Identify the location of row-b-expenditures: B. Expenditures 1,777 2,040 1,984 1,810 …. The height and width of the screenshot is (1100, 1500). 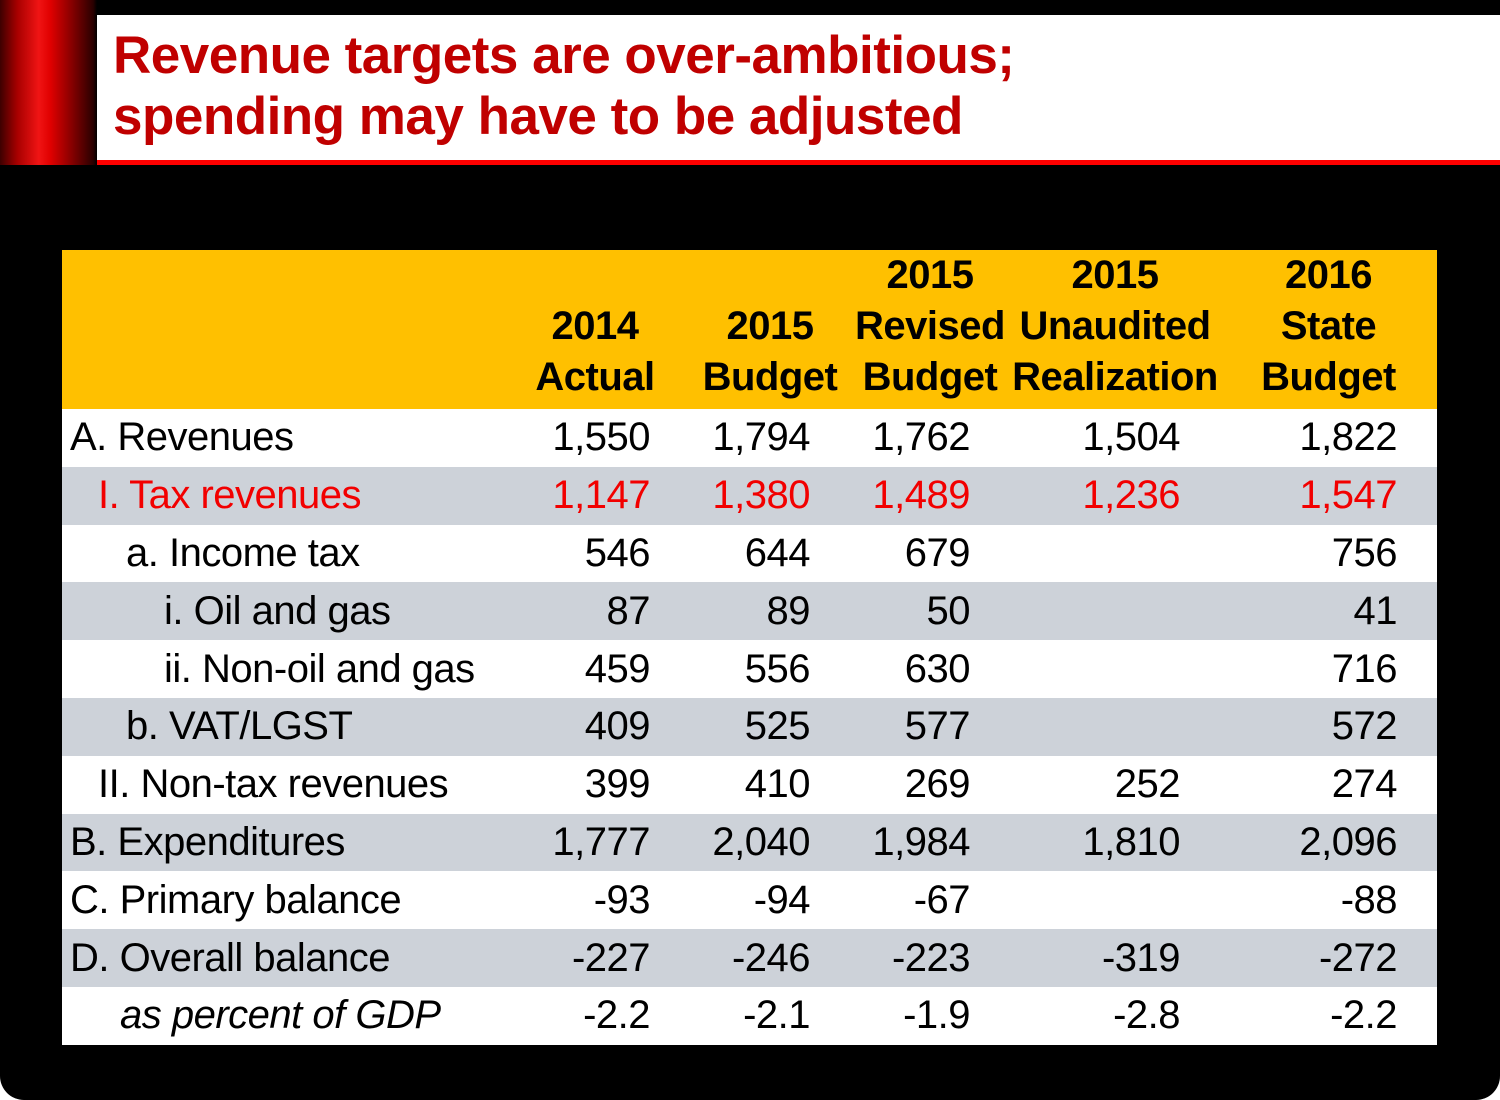
(749, 842).